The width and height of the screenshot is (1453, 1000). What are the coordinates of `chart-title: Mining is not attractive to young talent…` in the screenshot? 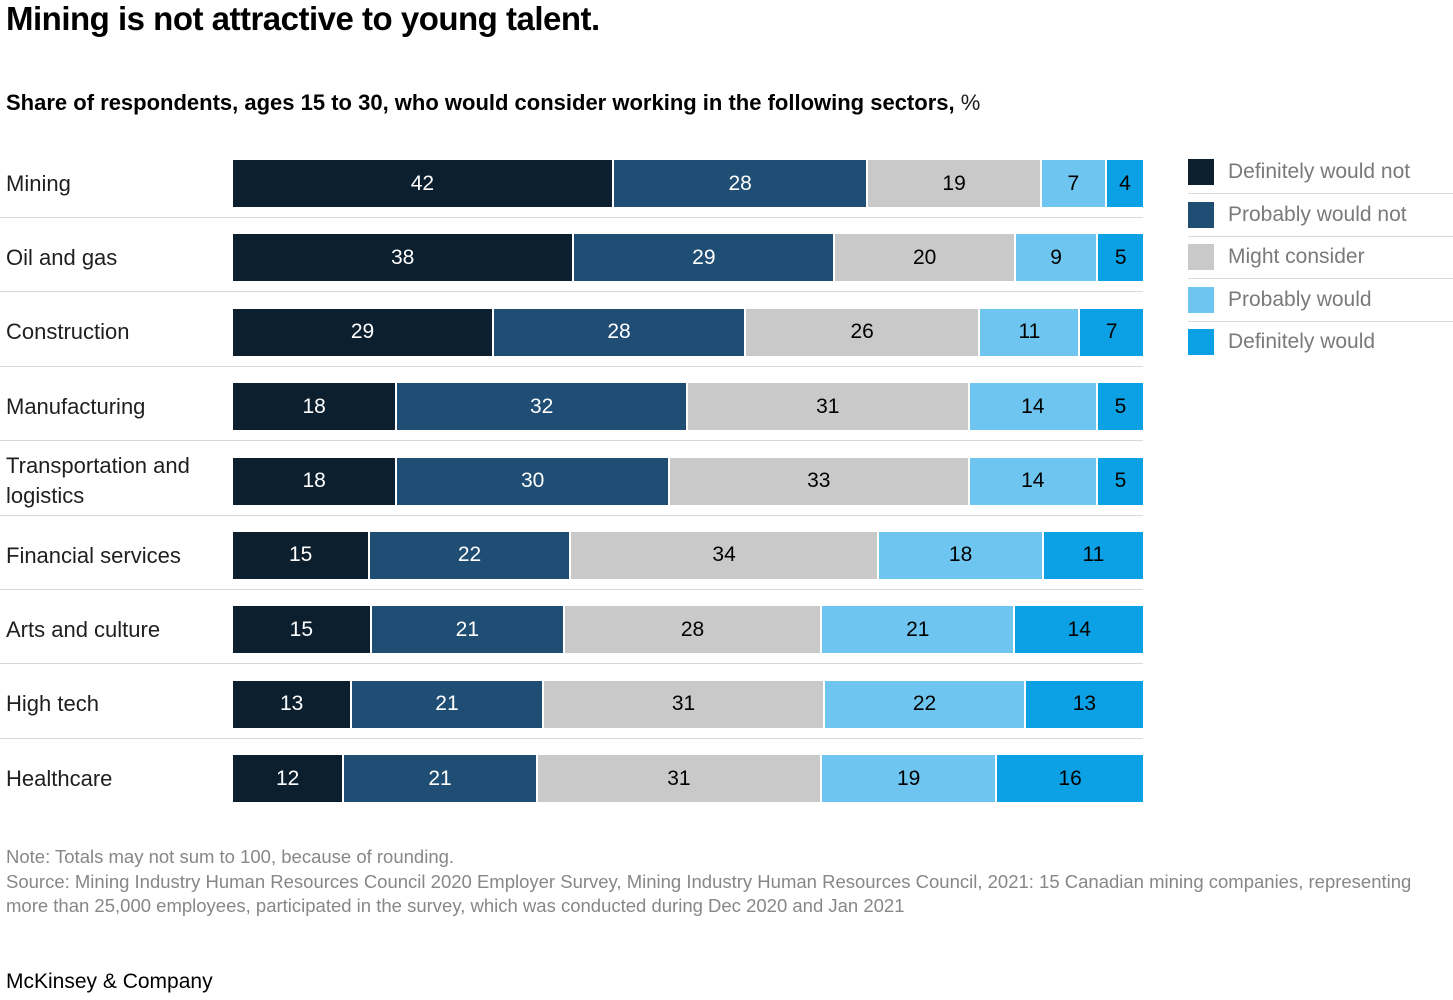 It's located at (303, 18).